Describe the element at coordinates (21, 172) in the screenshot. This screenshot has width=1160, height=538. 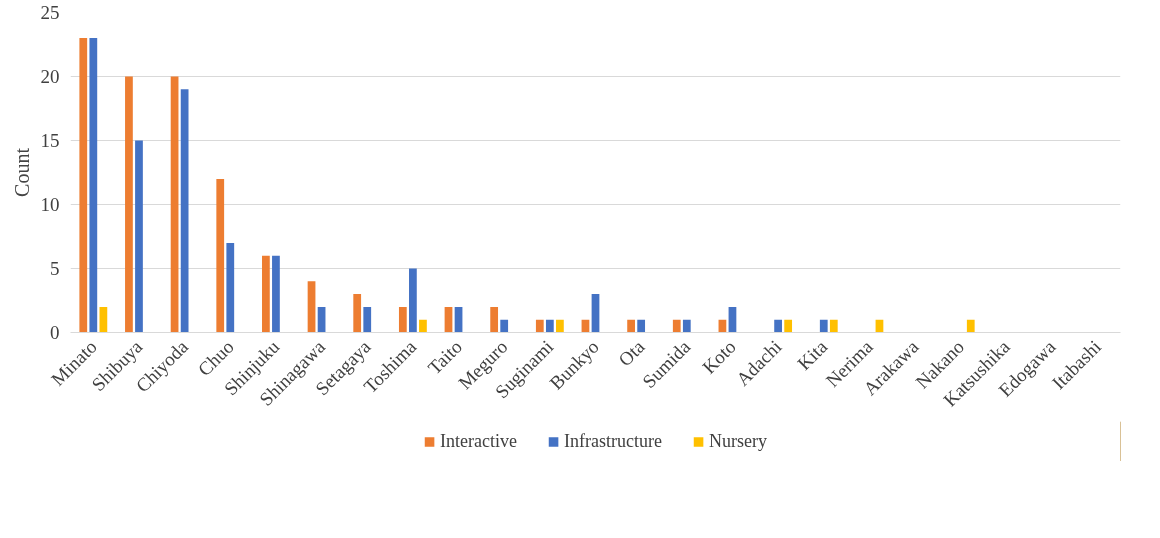
I see `y-axis-title: Count` at that location.